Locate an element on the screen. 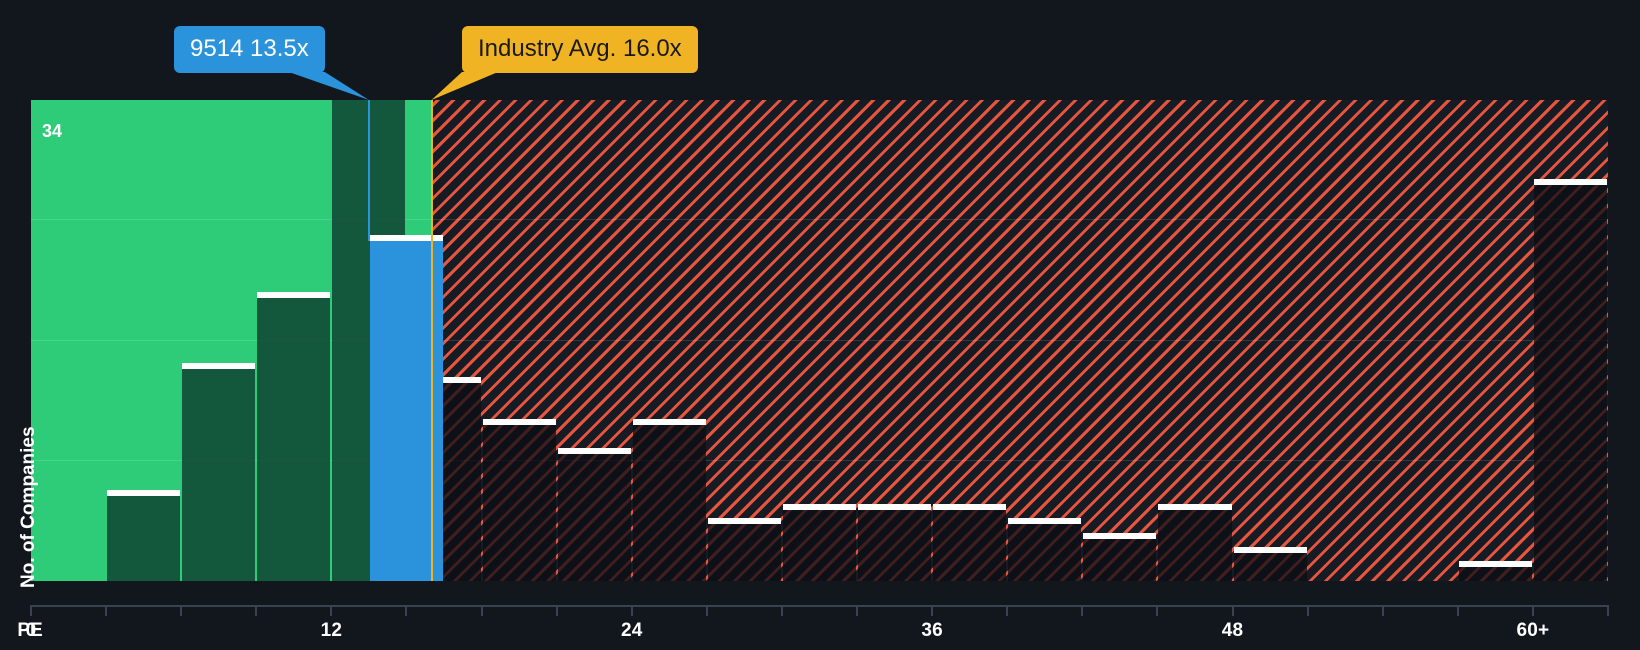 This screenshot has height=650, width=1640. industry-callout: Industry Avg. 16.0x is located at coordinates (580, 49).